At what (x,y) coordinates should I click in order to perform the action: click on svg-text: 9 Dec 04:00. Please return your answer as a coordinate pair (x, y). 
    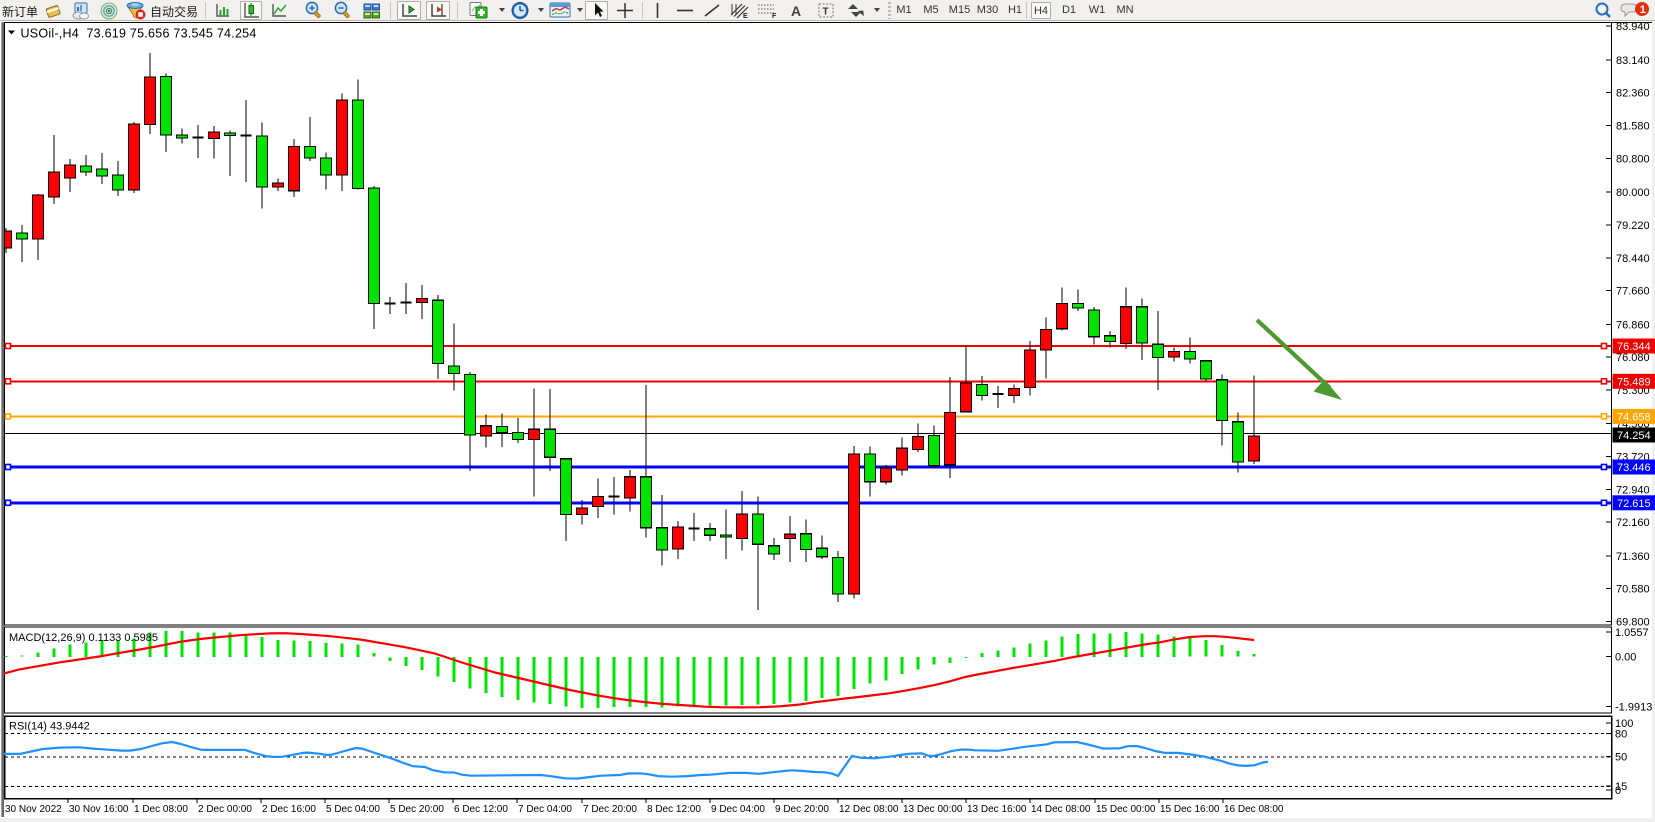
    Looking at the image, I should click on (738, 809).